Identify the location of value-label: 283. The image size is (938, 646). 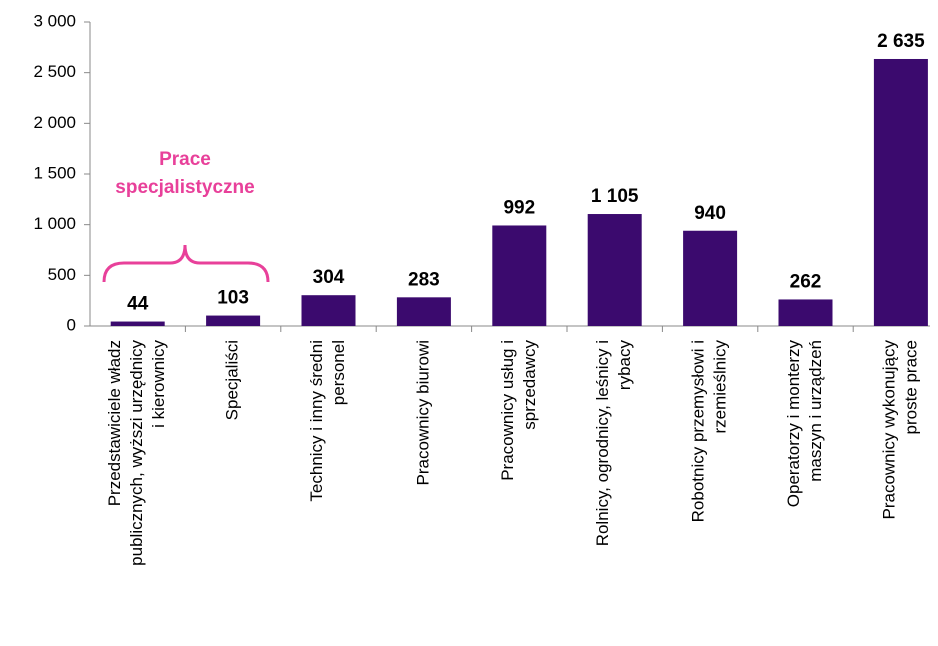
(424, 279).